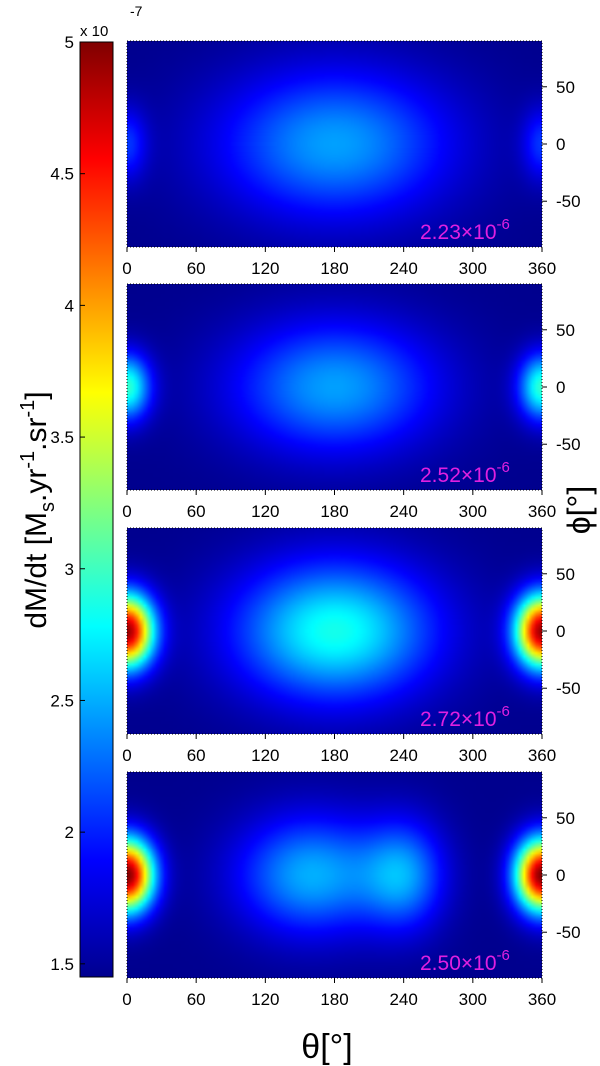 This screenshot has height=1066, width=600. What do you see at coordinates (565, 330) in the screenshot?
I see `y-tick-label-2-0: 50` at bounding box center [565, 330].